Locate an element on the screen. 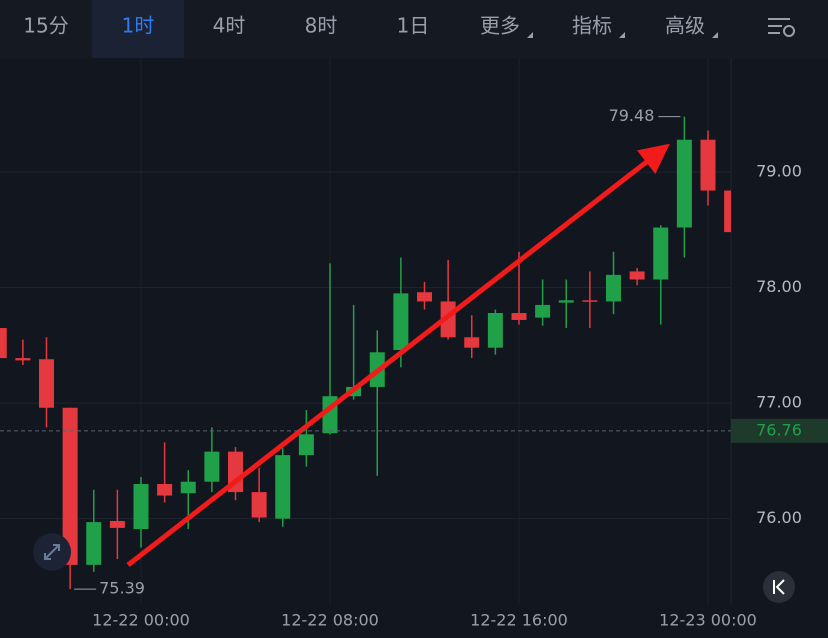  x-tick-label: 12-22 08:00 is located at coordinates (330, 620).